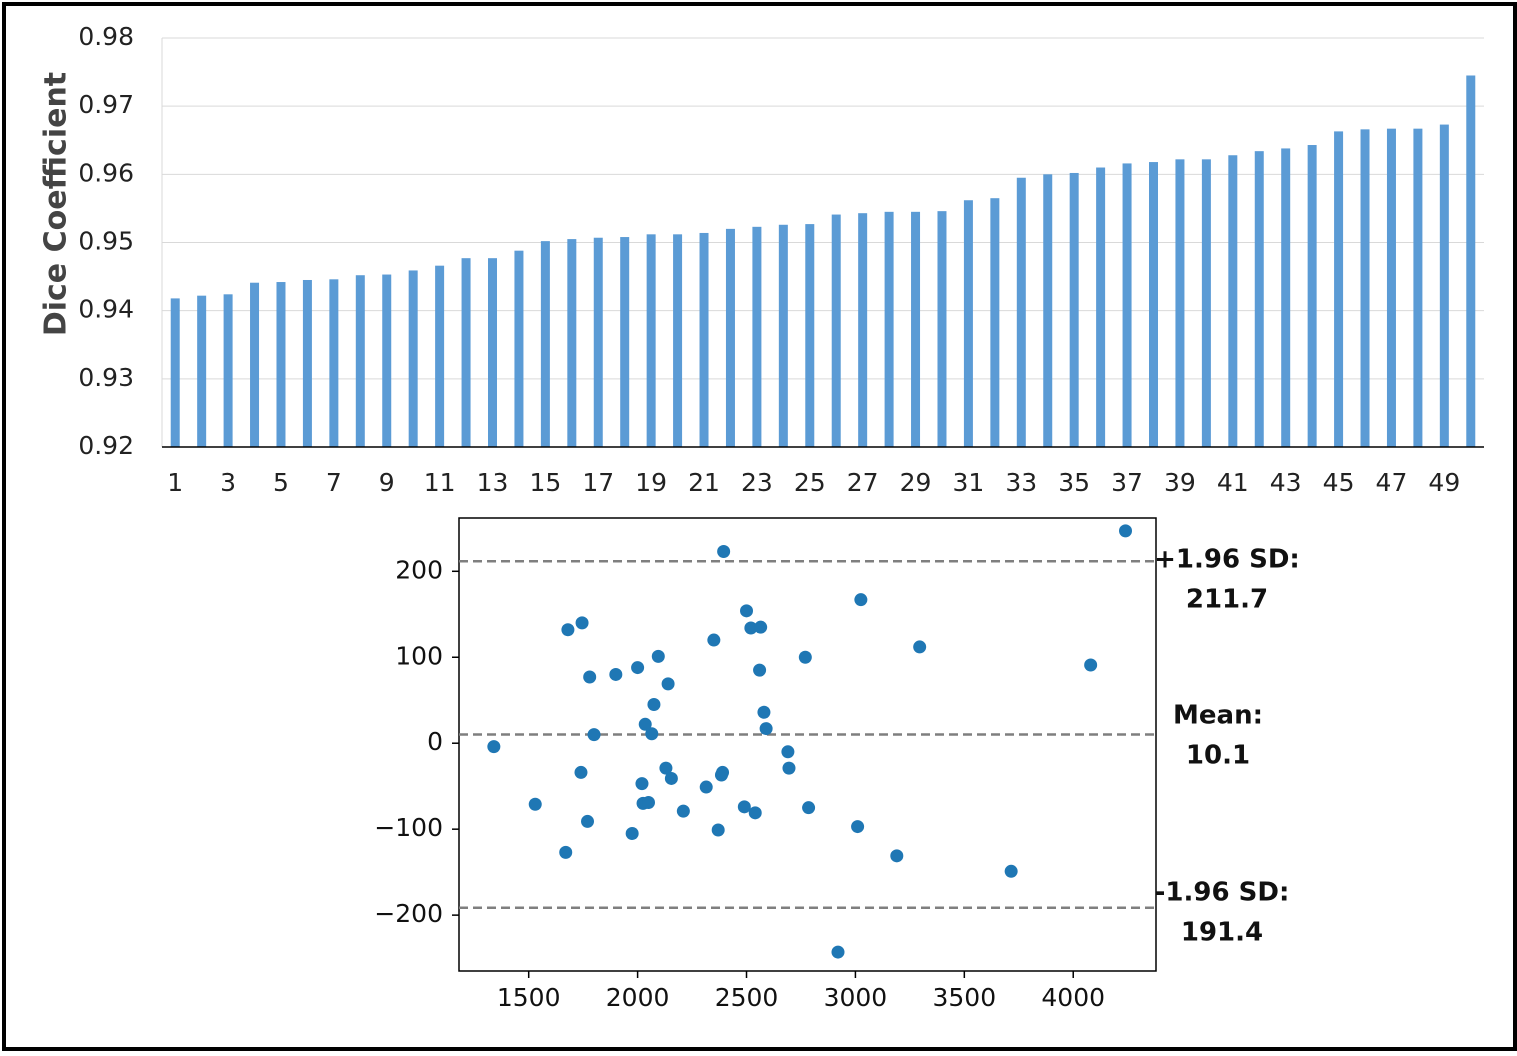 The width and height of the screenshot is (1517, 1056). Describe the element at coordinates (175, 482) in the screenshot. I see `bar-x-tick-label: 1` at that location.